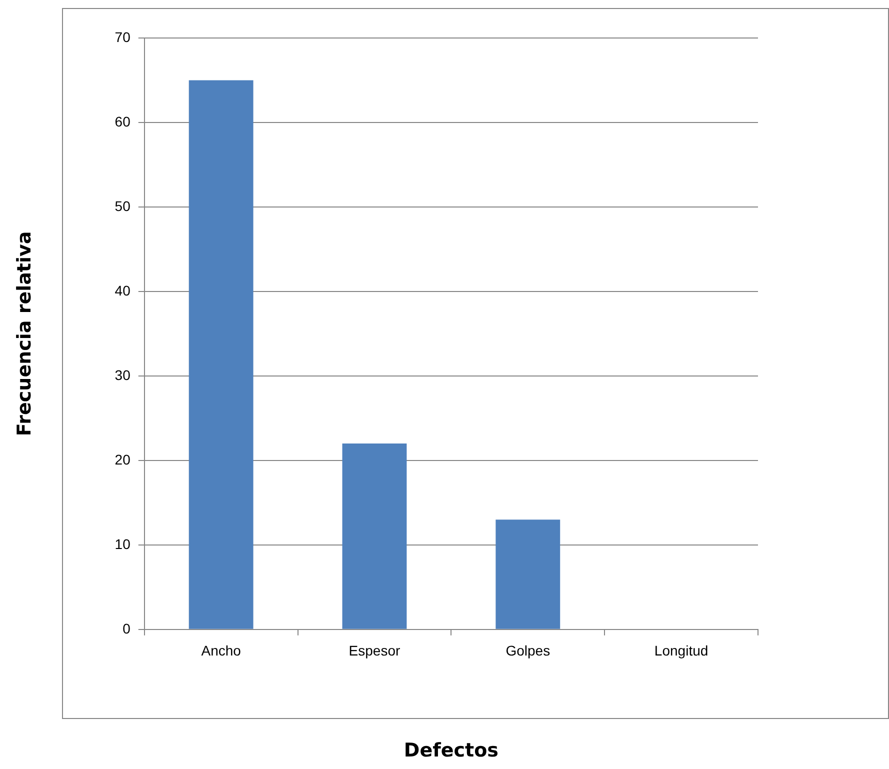 The height and width of the screenshot is (769, 889). I want to click on y-tick-label: 60, so click(122, 121).